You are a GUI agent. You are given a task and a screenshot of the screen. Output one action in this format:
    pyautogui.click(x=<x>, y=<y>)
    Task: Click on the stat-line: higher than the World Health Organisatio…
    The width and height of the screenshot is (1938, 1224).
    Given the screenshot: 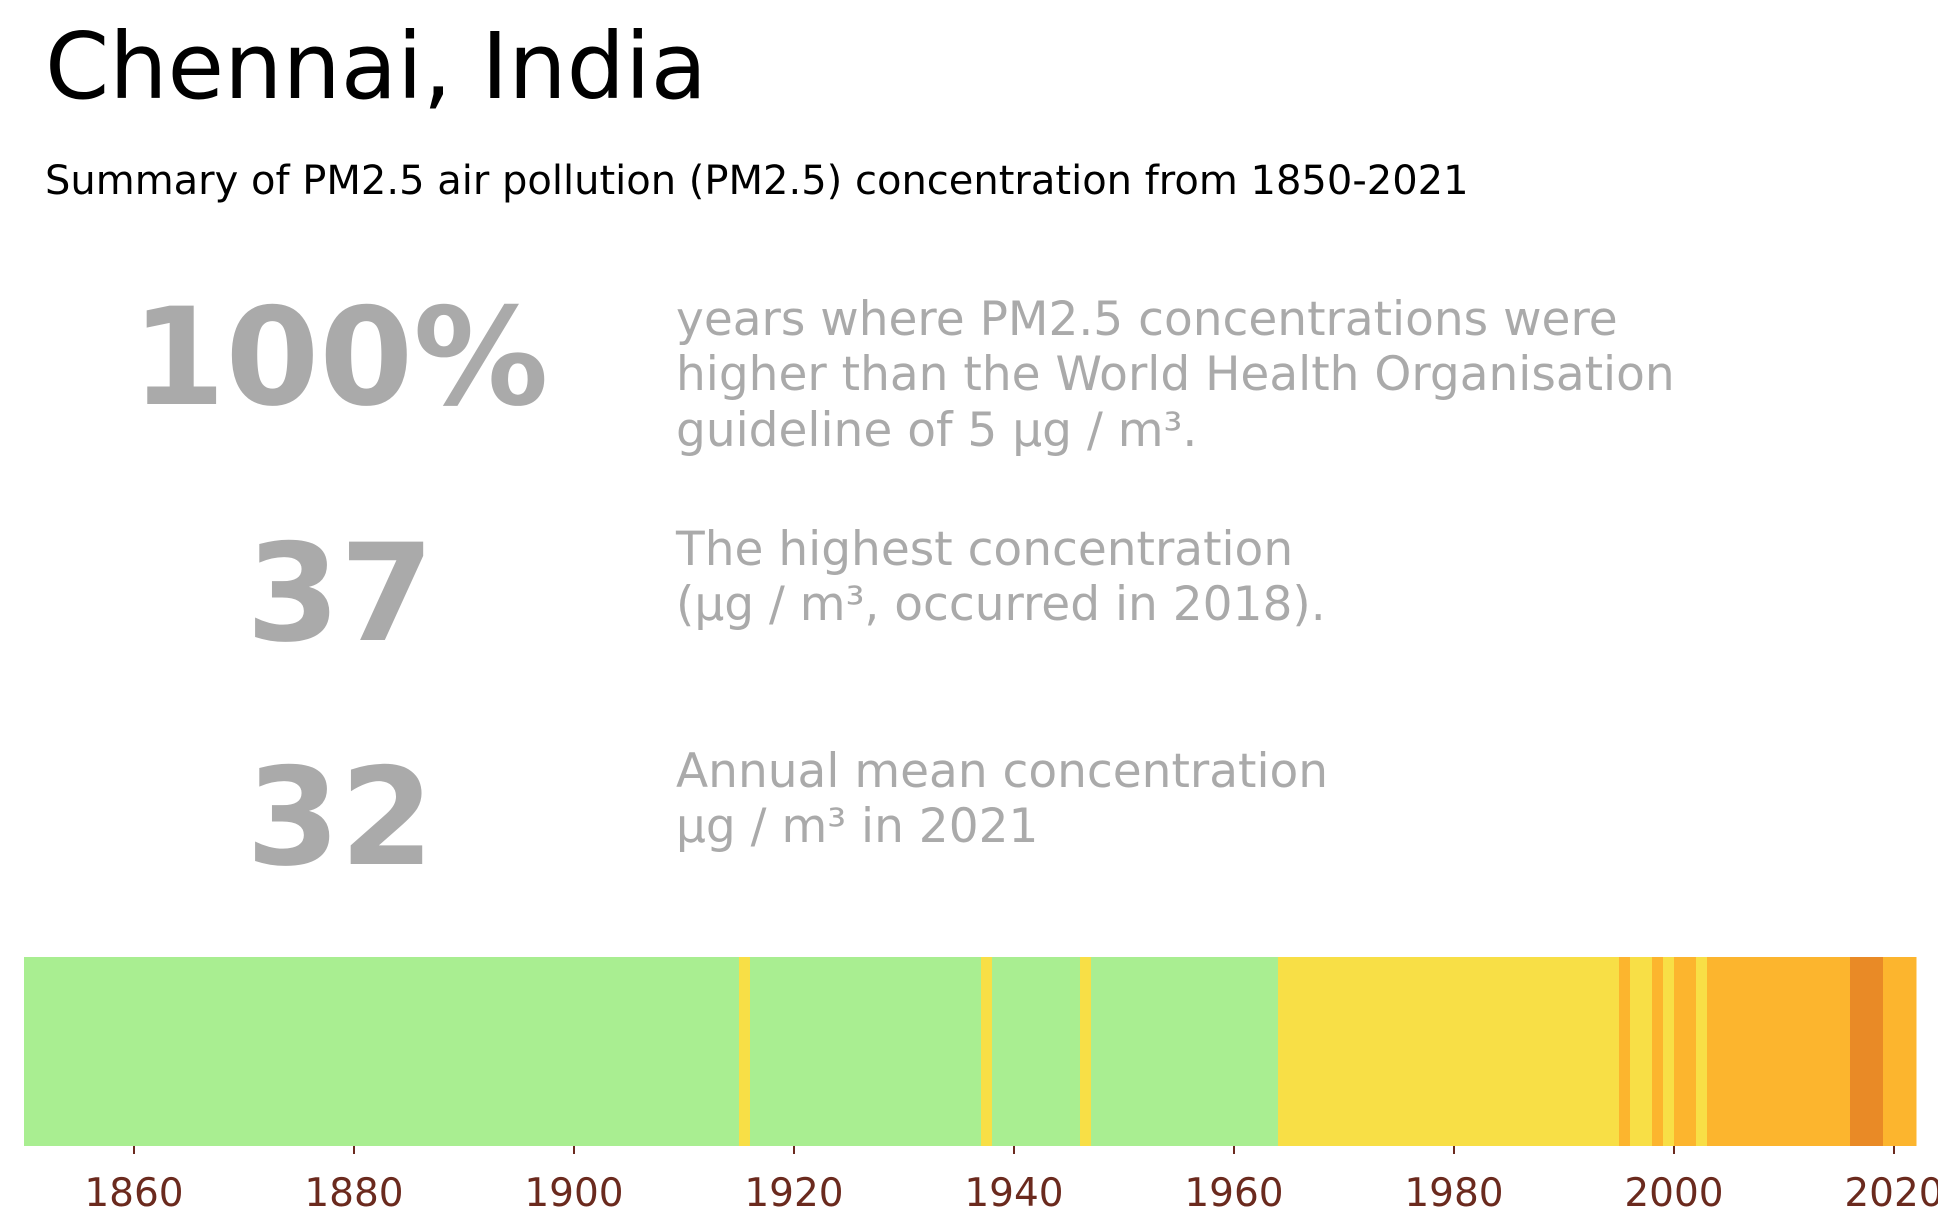 What is the action you would take?
    pyautogui.click(x=1175, y=375)
    